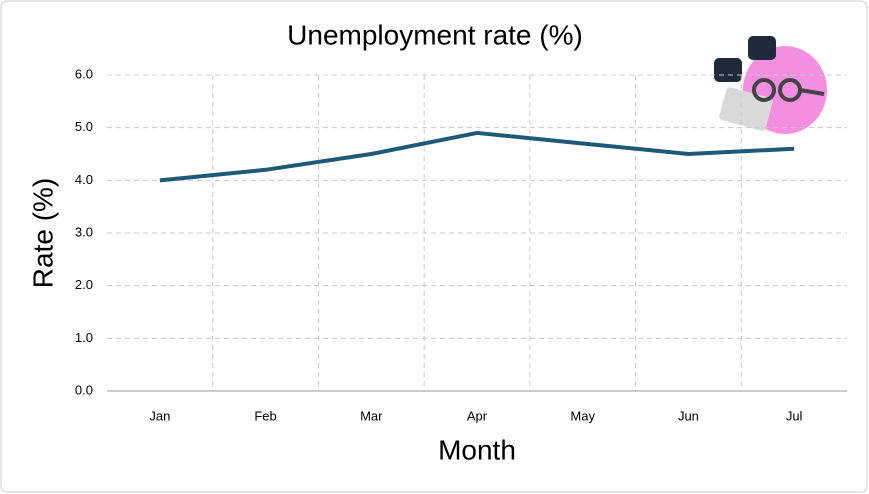 This screenshot has height=494, width=869. What do you see at coordinates (84, 126) in the screenshot?
I see `y-tick-label: 5.0` at bounding box center [84, 126].